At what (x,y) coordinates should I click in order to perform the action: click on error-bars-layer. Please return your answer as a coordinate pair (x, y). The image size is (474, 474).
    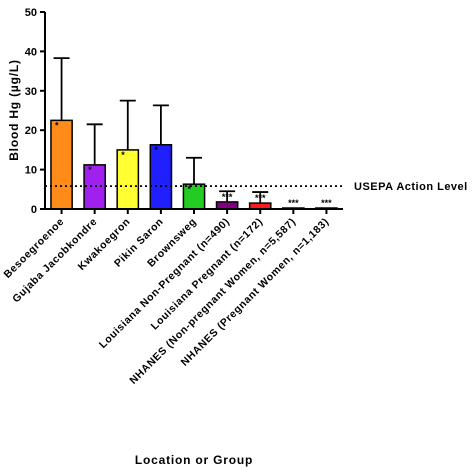
    Looking at the image, I should click on (161, 130).